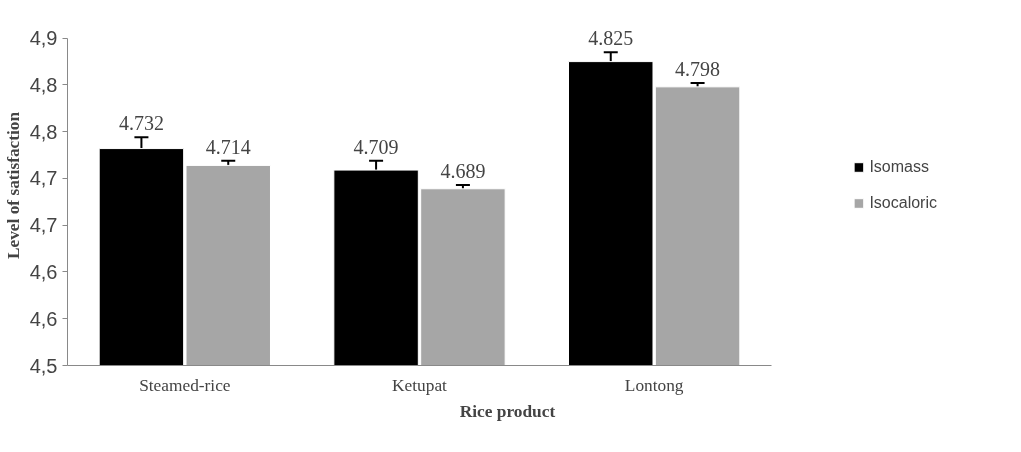  Describe the element at coordinates (43, 365) in the screenshot. I see `y-tick-label: 4,5` at that location.